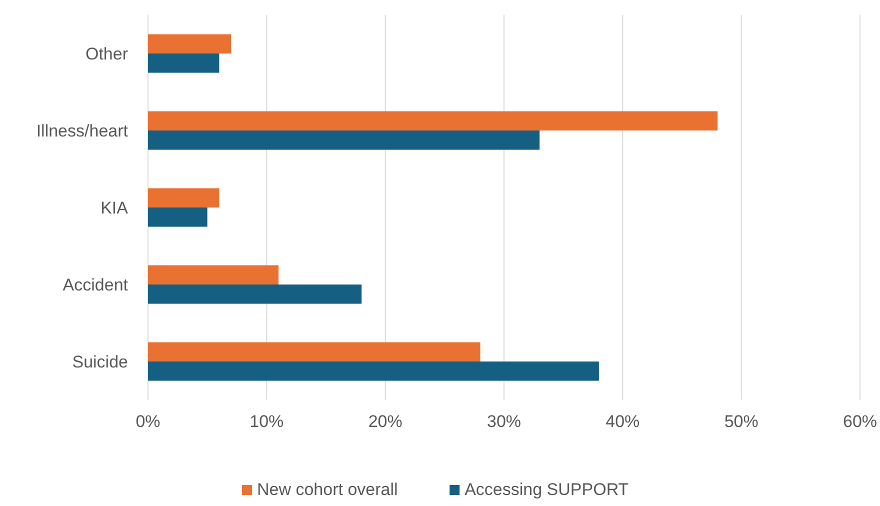 This screenshot has width=880, height=506. Describe the element at coordinates (504, 421) in the screenshot. I see `x-tick-label: 30%` at that location.